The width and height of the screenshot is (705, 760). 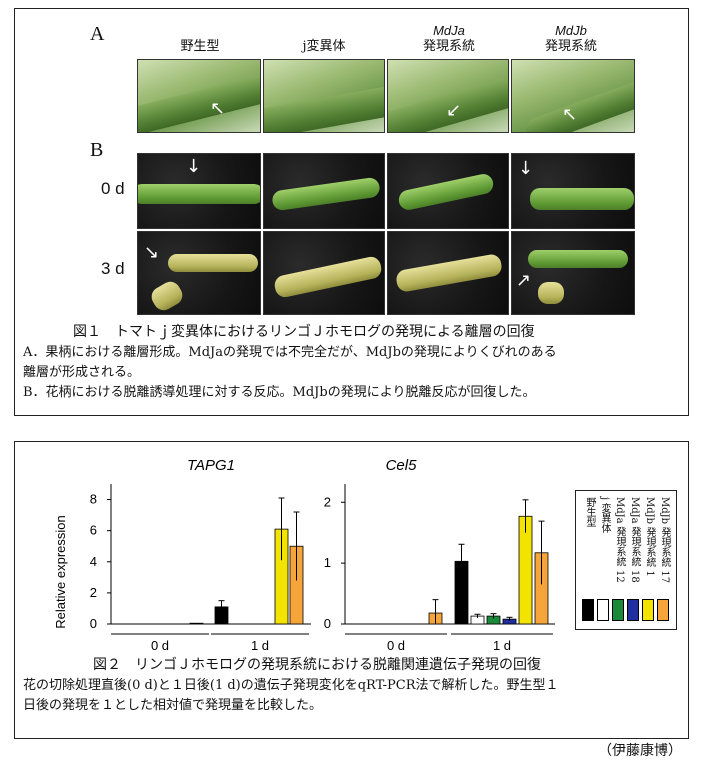 What do you see at coordinates (152, 252) in the screenshot?
I see `arrow-icon: ↘` at bounding box center [152, 252].